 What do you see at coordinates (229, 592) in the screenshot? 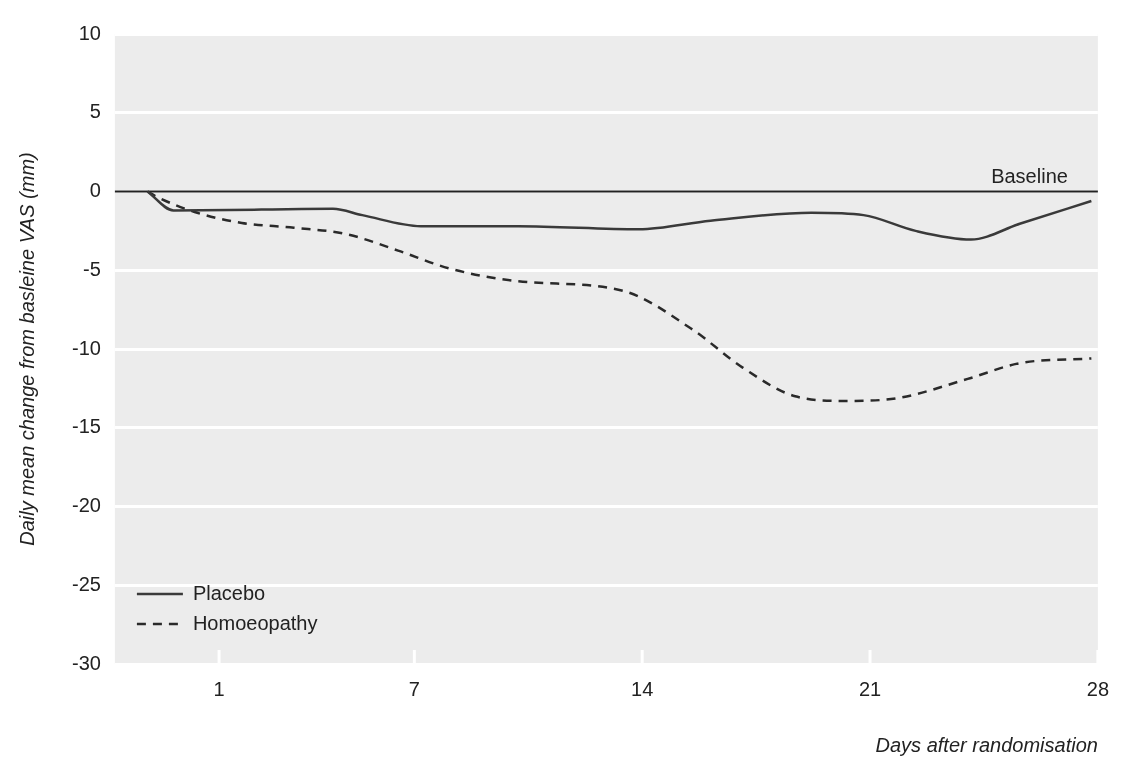
I see `legend-label: Placebo` at bounding box center [229, 592].